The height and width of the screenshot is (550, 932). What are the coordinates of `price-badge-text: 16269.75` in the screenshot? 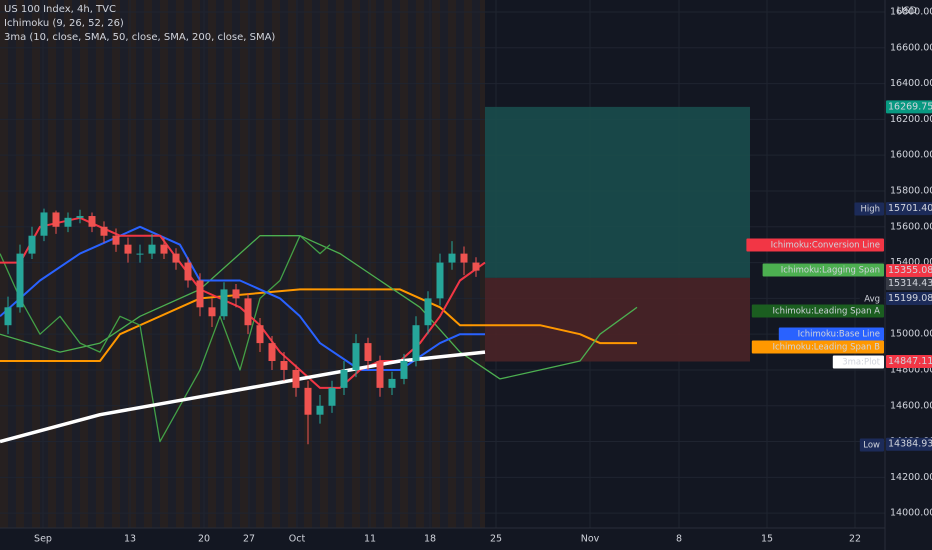 It's located at (910, 106).